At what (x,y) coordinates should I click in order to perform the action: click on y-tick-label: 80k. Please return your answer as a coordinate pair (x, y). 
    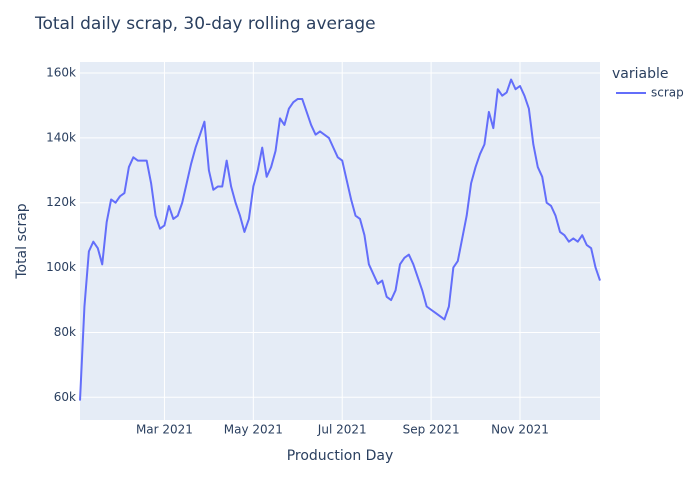
    Looking at the image, I should click on (65, 332).